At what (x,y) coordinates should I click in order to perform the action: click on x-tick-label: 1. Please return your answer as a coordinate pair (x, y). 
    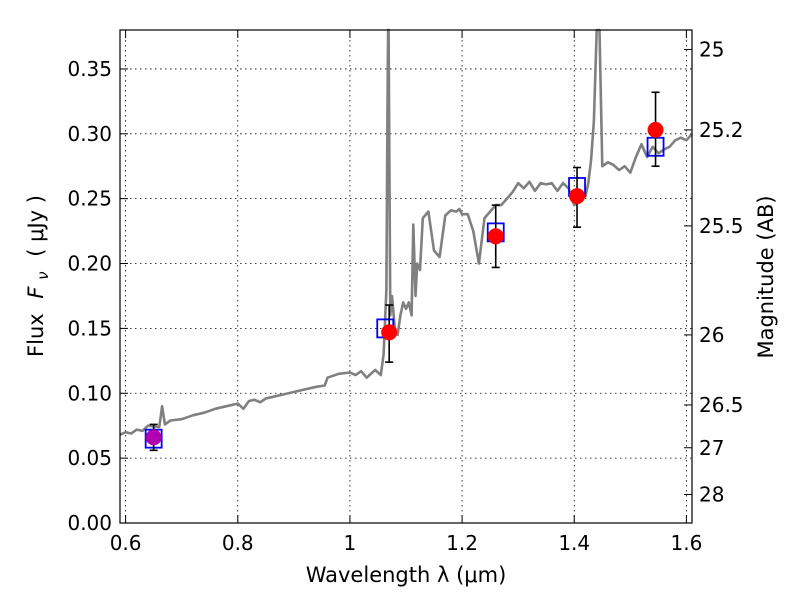
    Looking at the image, I should click on (350, 543).